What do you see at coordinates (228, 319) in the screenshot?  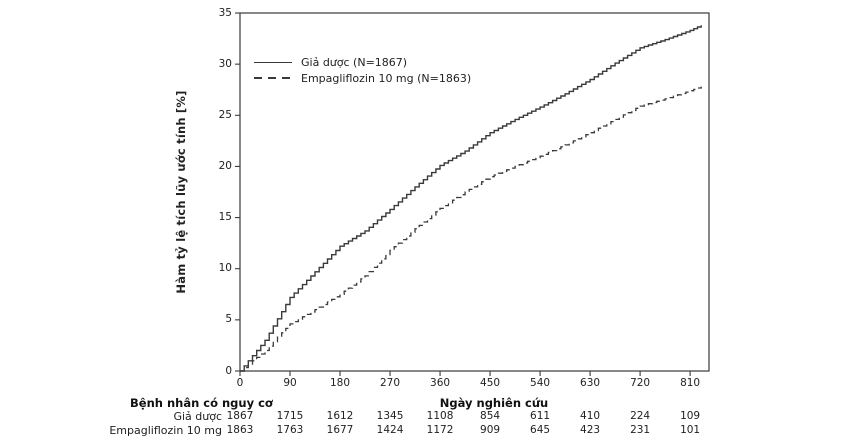 I see `y-tick-label: 5` at bounding box center [228, 319].